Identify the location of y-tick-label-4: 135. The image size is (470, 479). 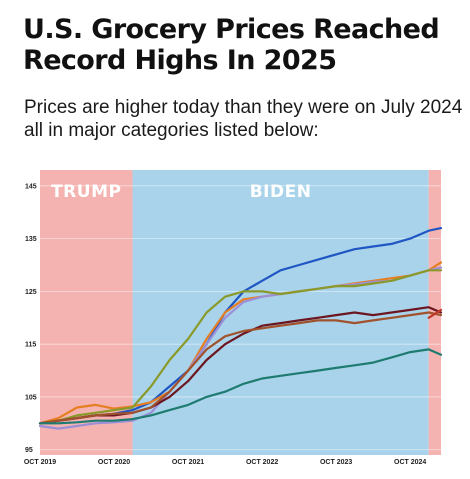
(31, 239).